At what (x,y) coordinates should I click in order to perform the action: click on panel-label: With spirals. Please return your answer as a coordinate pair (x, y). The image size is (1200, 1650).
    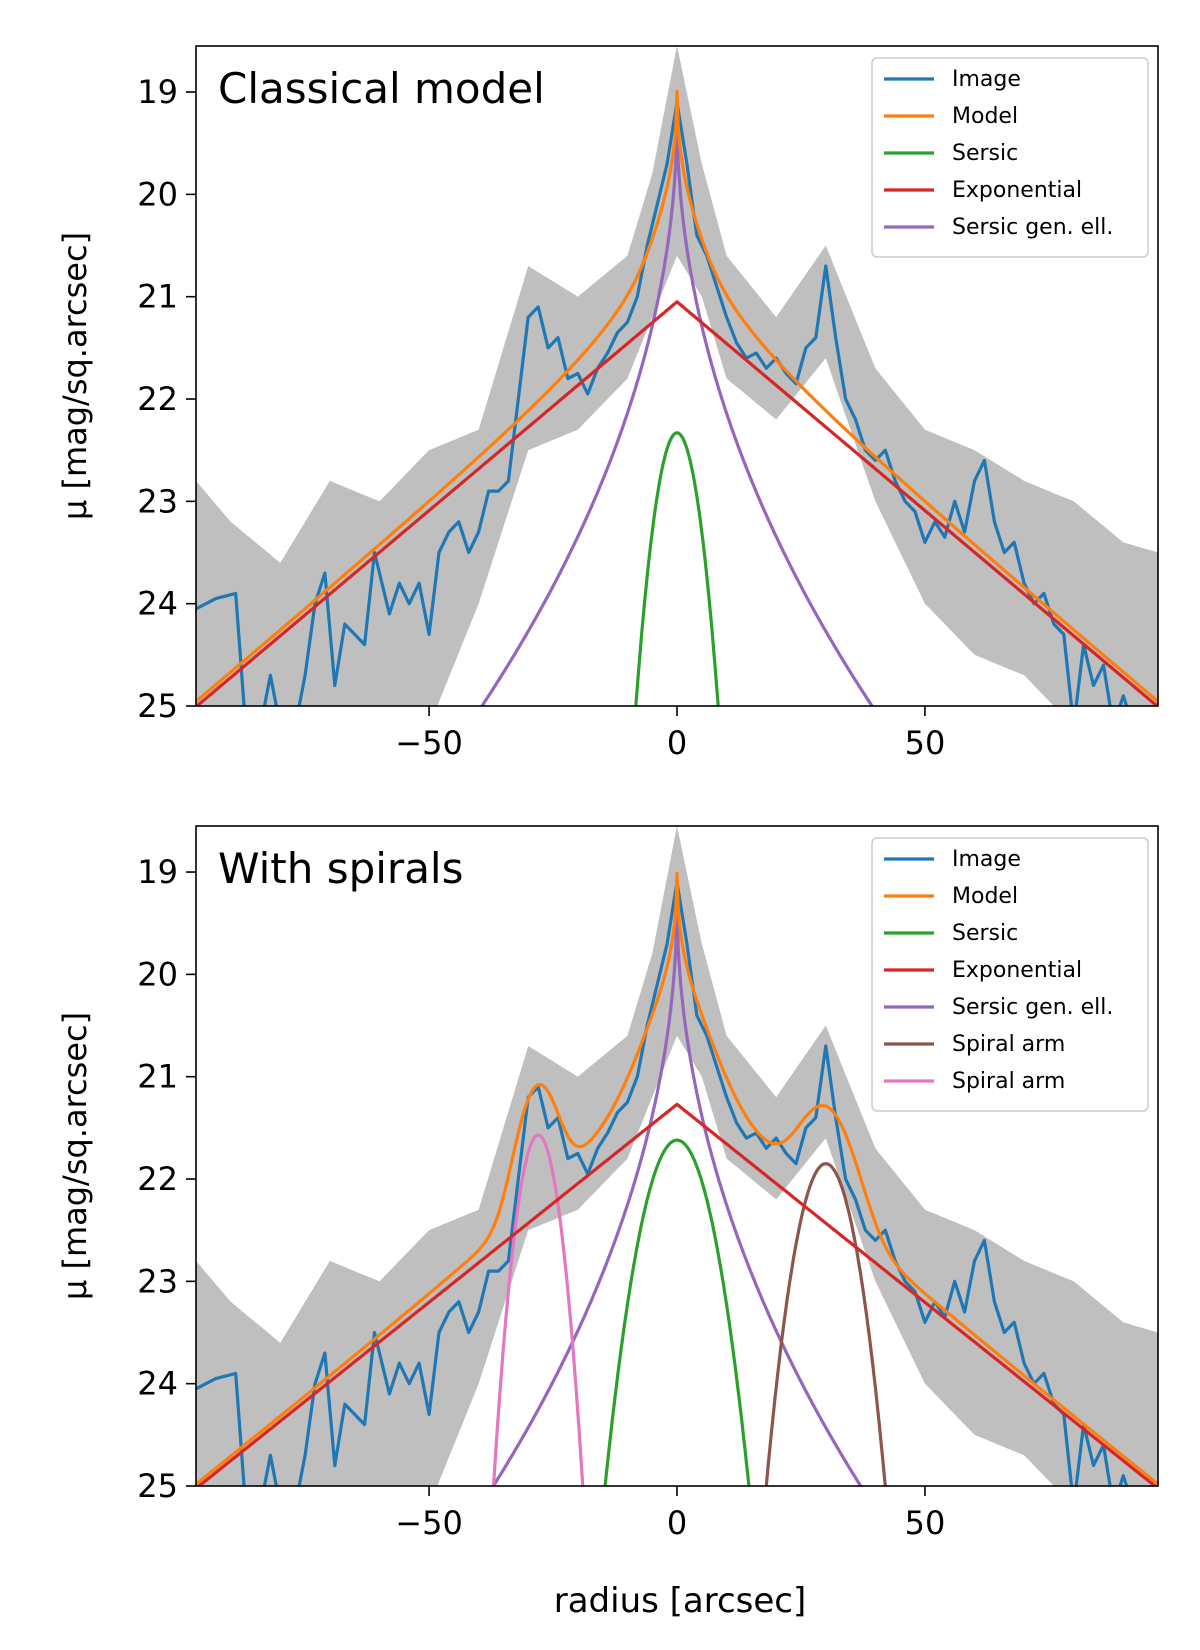
    Looking at the image, I should click on (340, 868).